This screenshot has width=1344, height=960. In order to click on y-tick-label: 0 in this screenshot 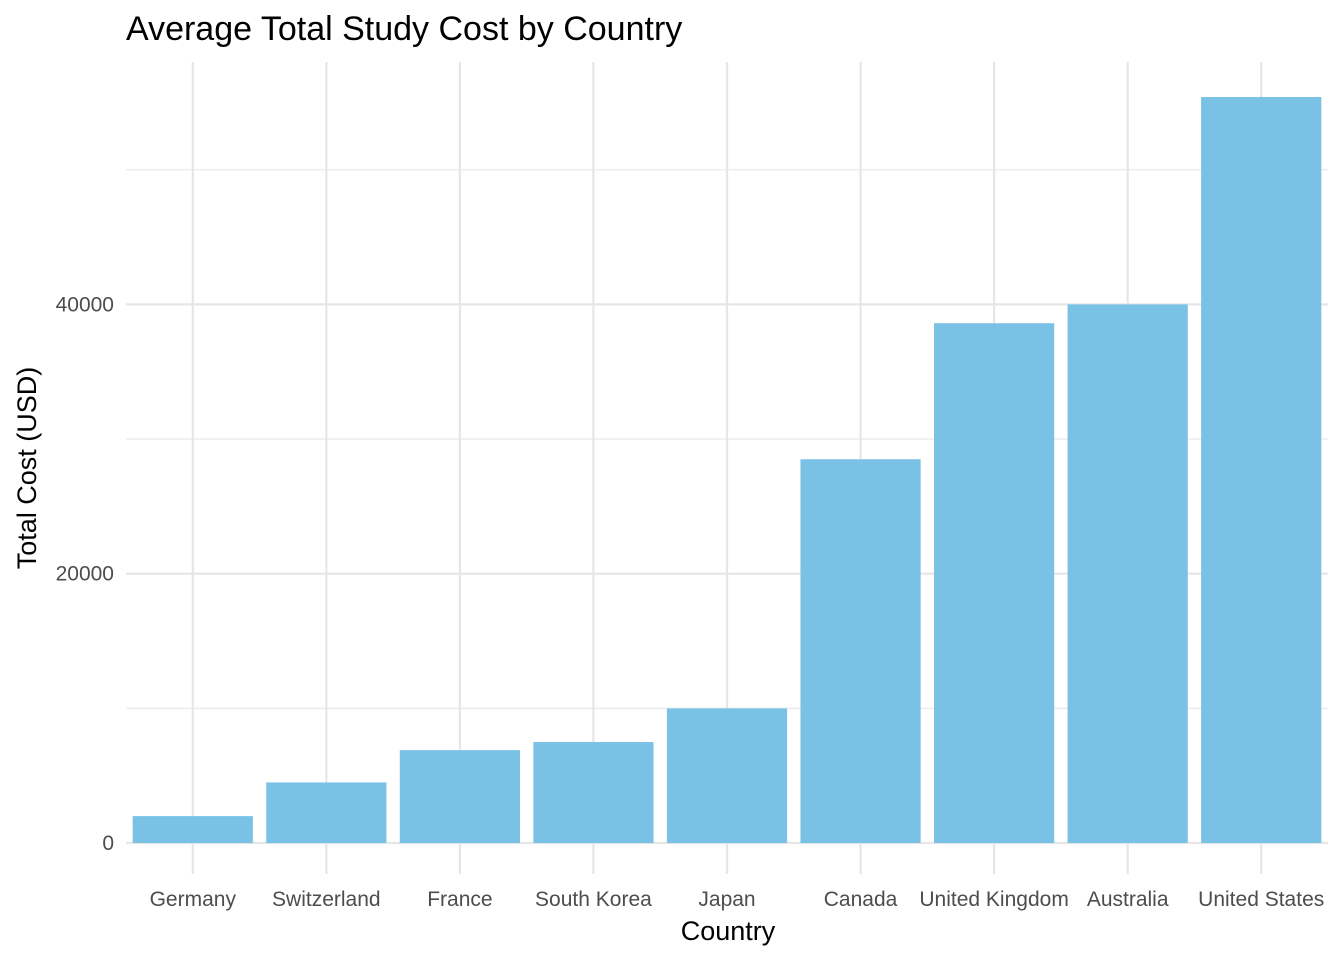, I will do `click(108, 843)`.